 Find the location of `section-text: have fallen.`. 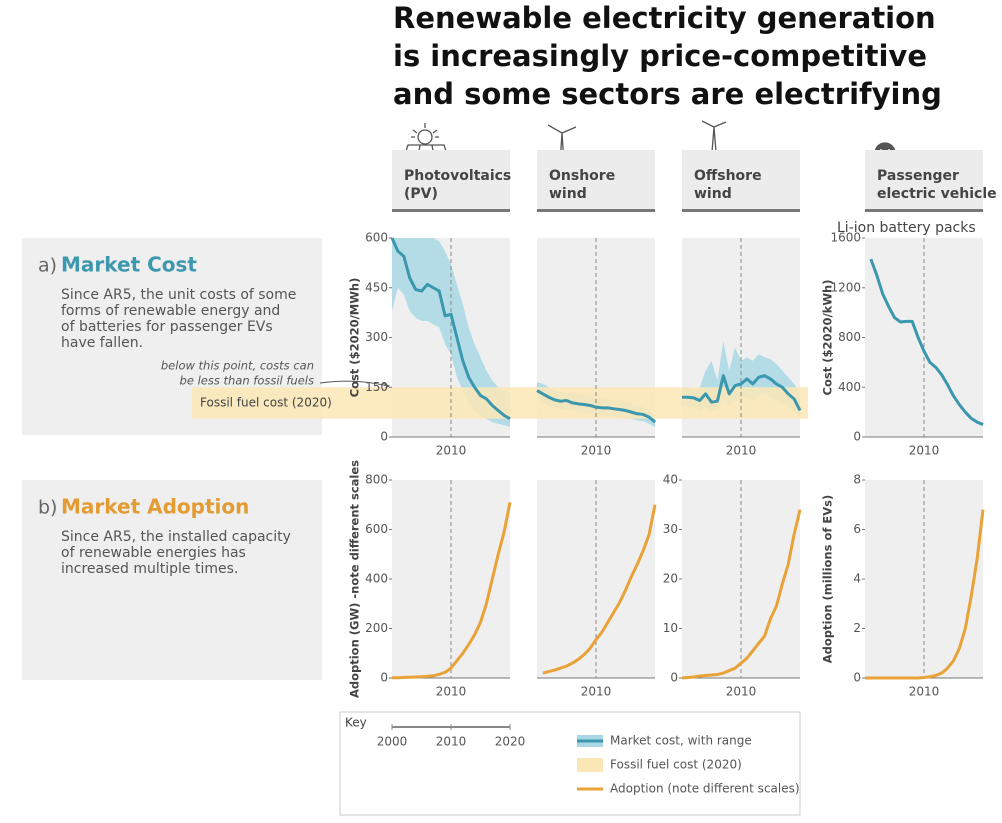

section-text: have fallen. is located at coordinates (102, 343).